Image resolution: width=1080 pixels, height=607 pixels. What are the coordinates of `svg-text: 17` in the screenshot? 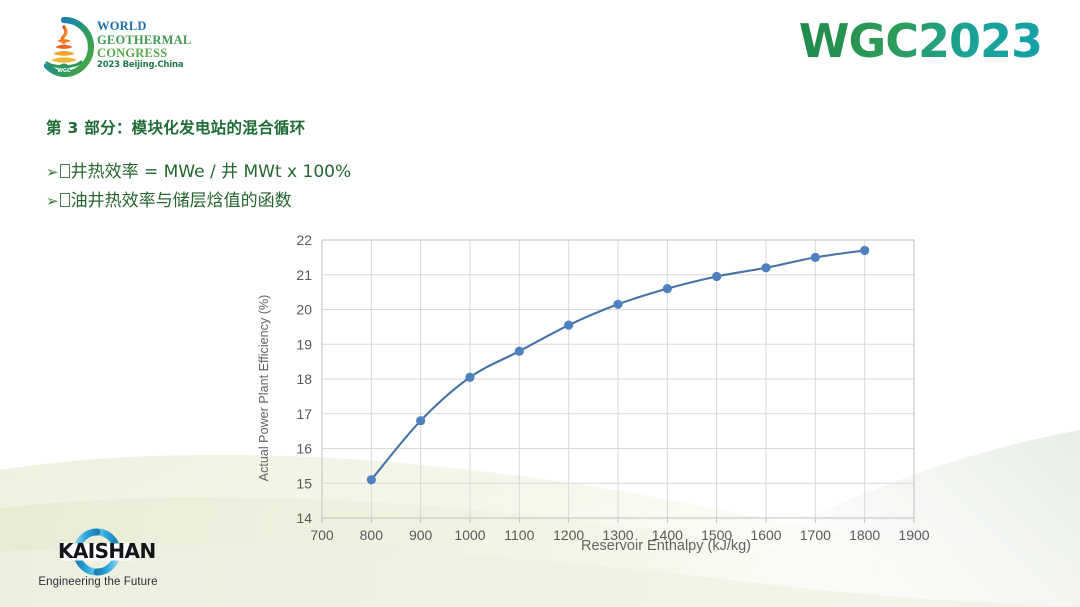 It's located at (304, 414).